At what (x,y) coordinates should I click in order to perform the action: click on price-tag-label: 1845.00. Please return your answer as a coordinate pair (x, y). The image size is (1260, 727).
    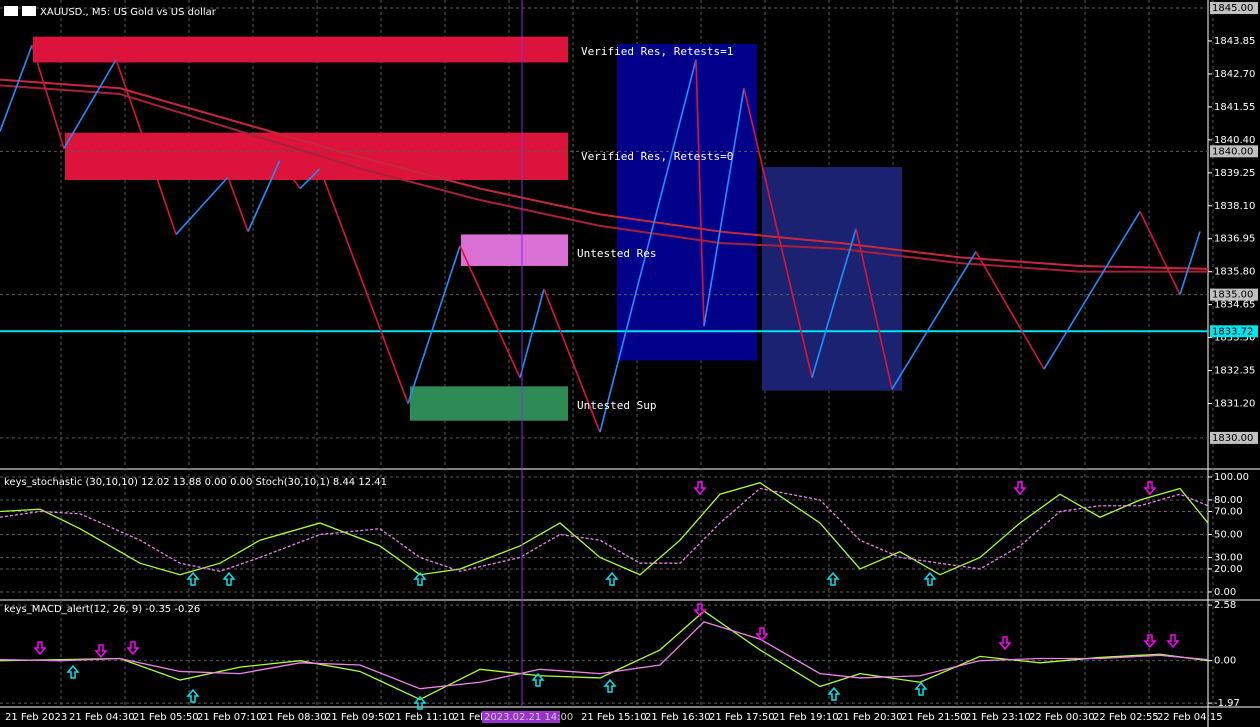
    Looking at the image, I should click on (1232, 8).